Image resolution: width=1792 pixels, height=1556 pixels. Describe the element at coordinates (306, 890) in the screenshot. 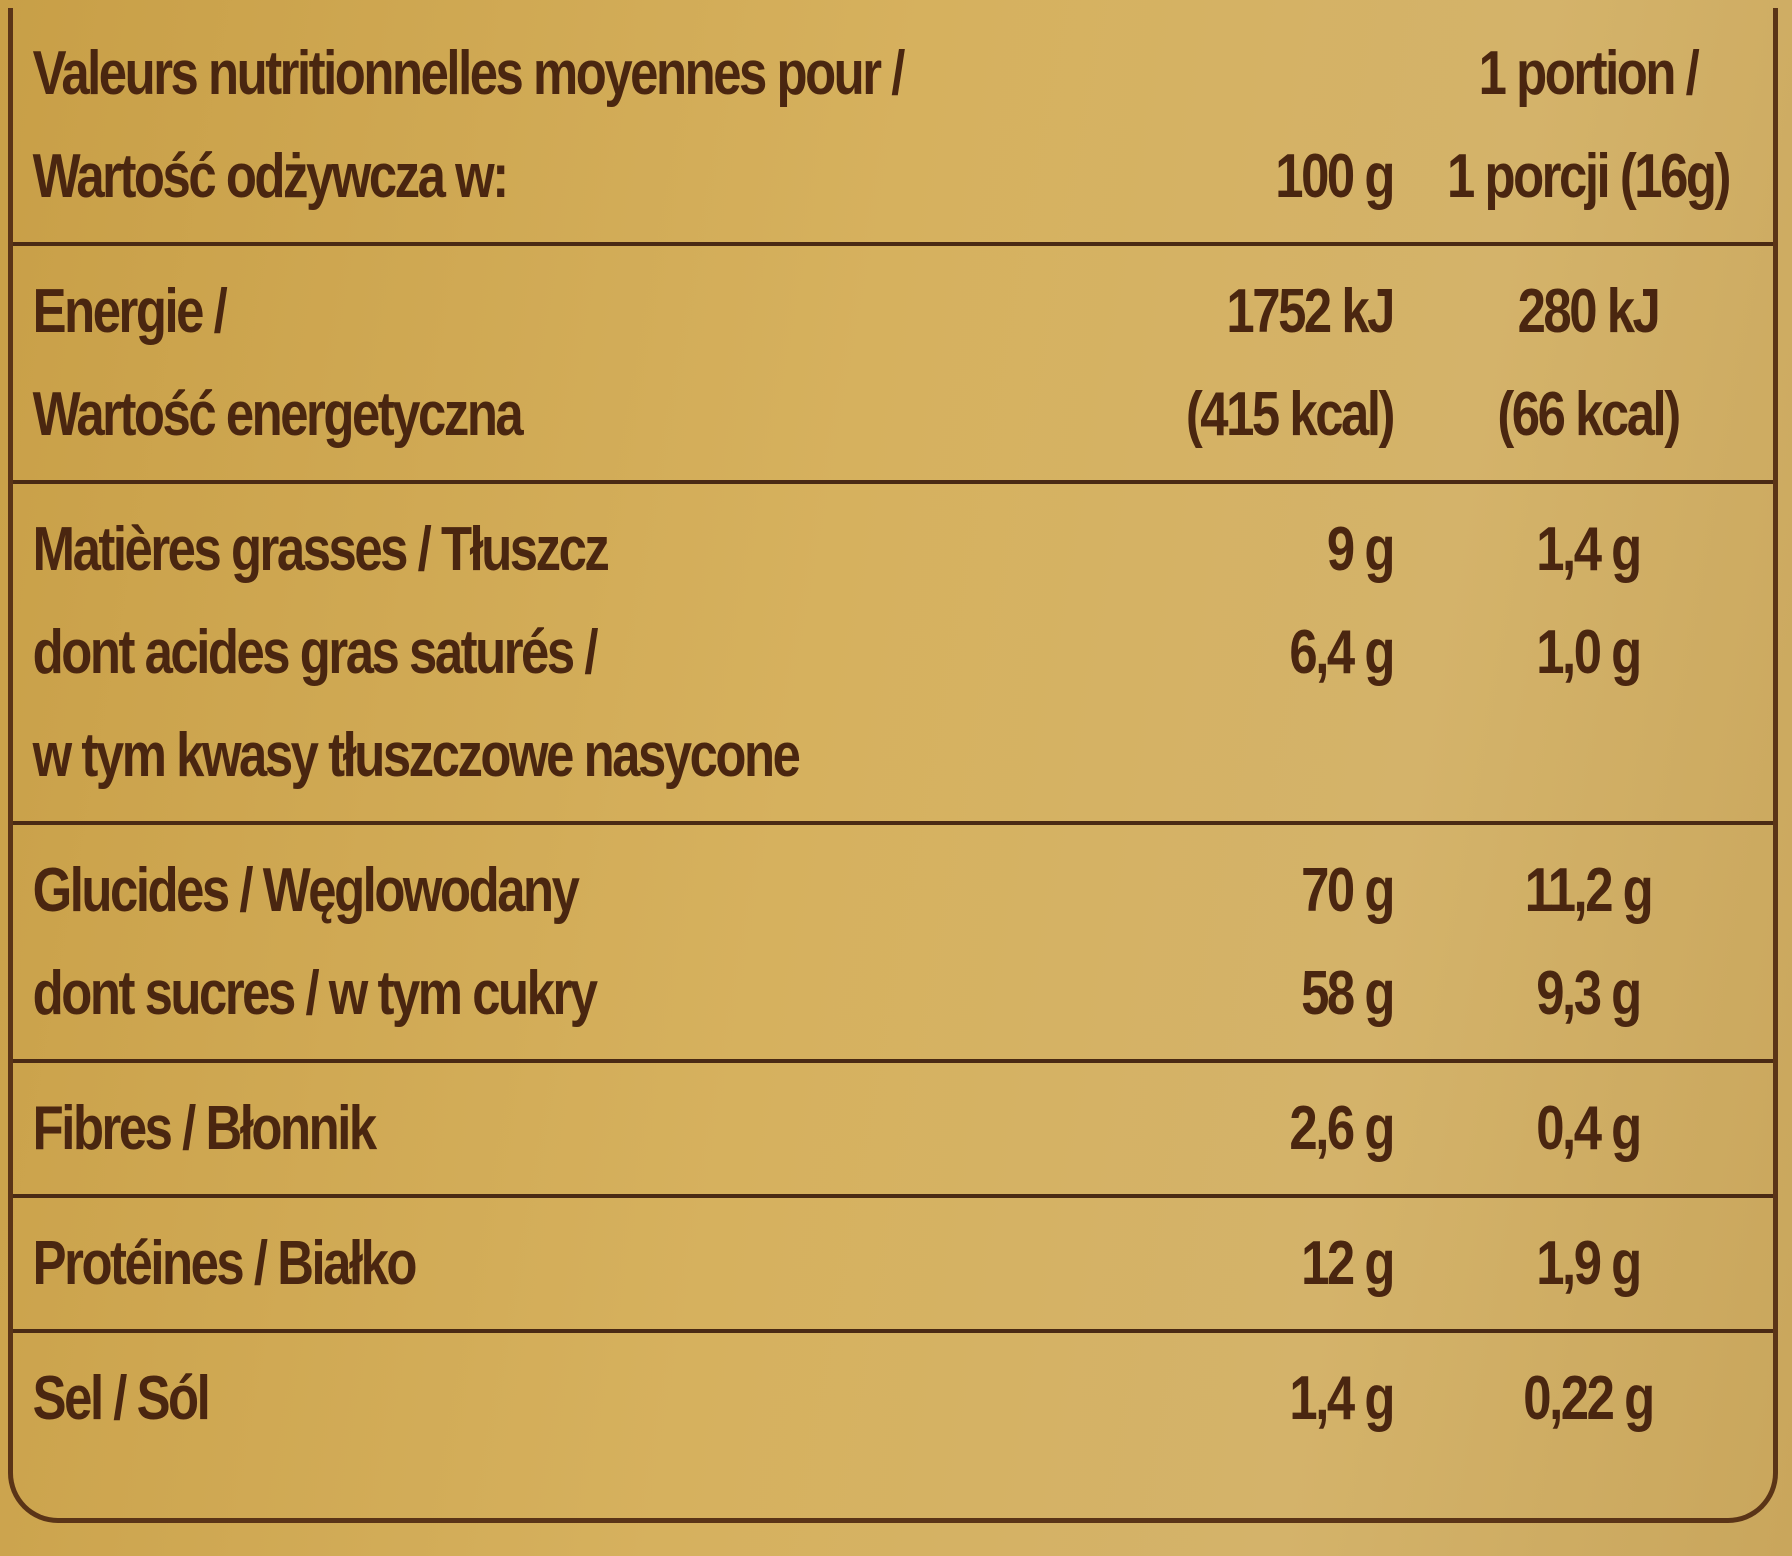

I see `row-label: Glucides / Węglowodany` at that location.